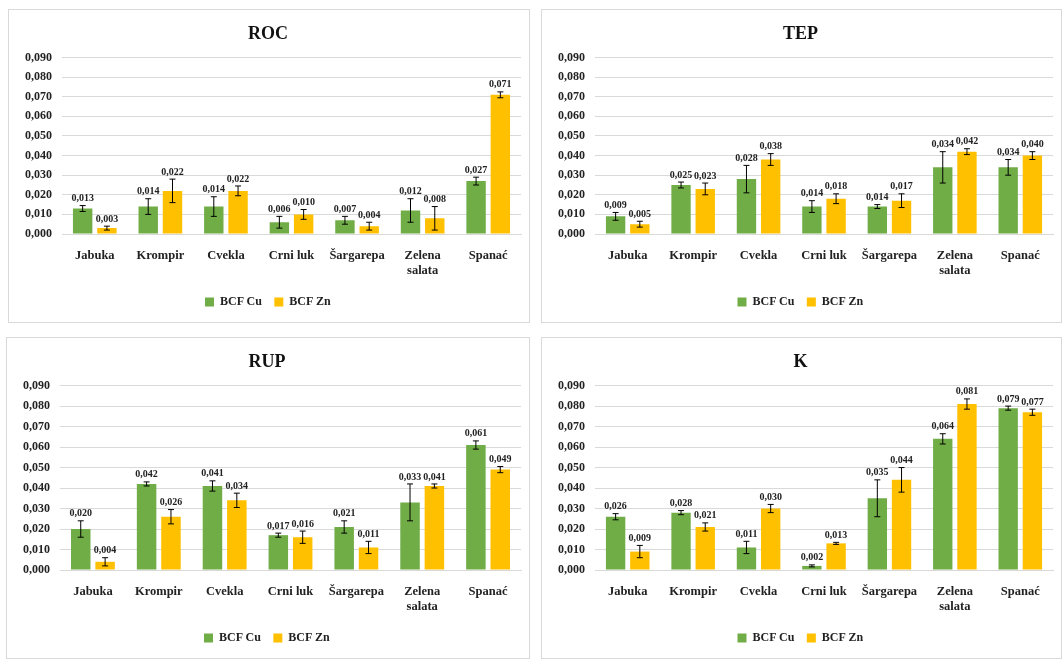  What do you see at coordinates (770, 497) in the screenshot?
I see `data-label: 0,030` at bounding box center [770, 497].